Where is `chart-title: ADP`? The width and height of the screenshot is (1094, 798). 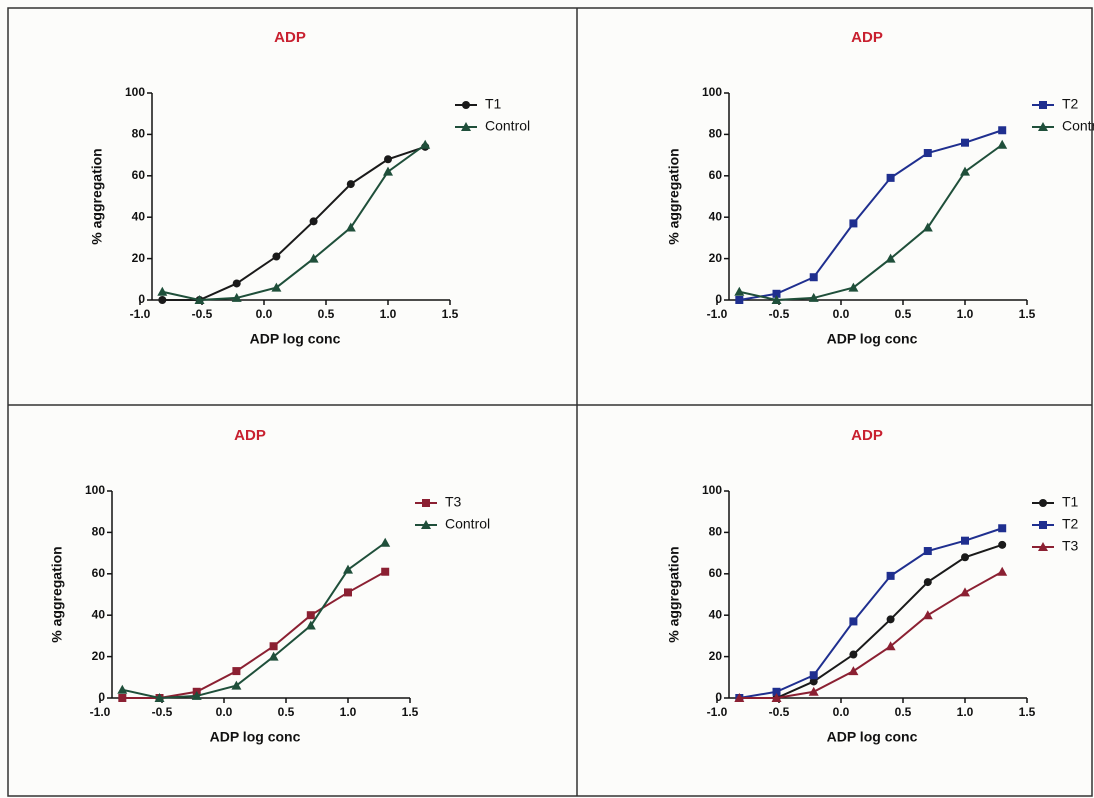 chart-title: ADP is located at coordinates (867, 37).